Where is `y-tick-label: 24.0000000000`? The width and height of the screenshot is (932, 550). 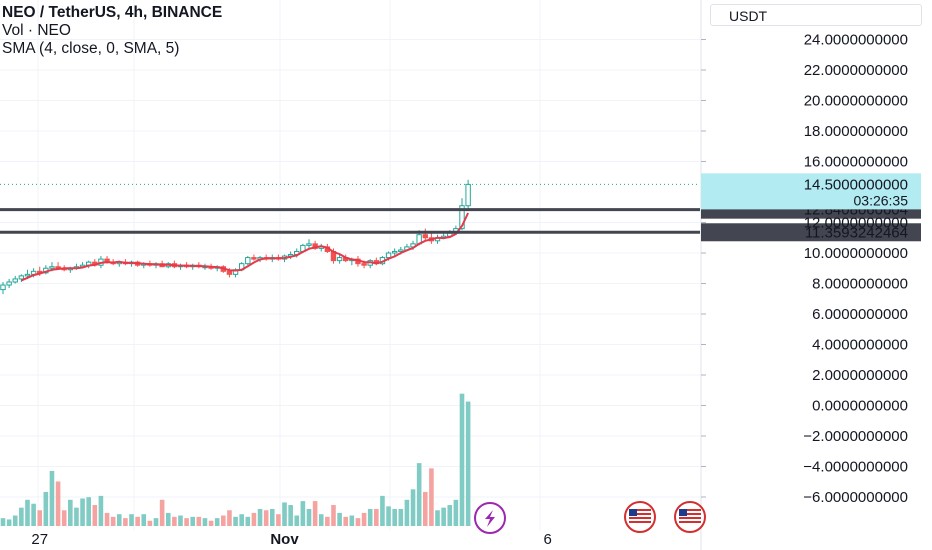
y-tick-label: 24.0000000000 is located at coordinates (856, 40).